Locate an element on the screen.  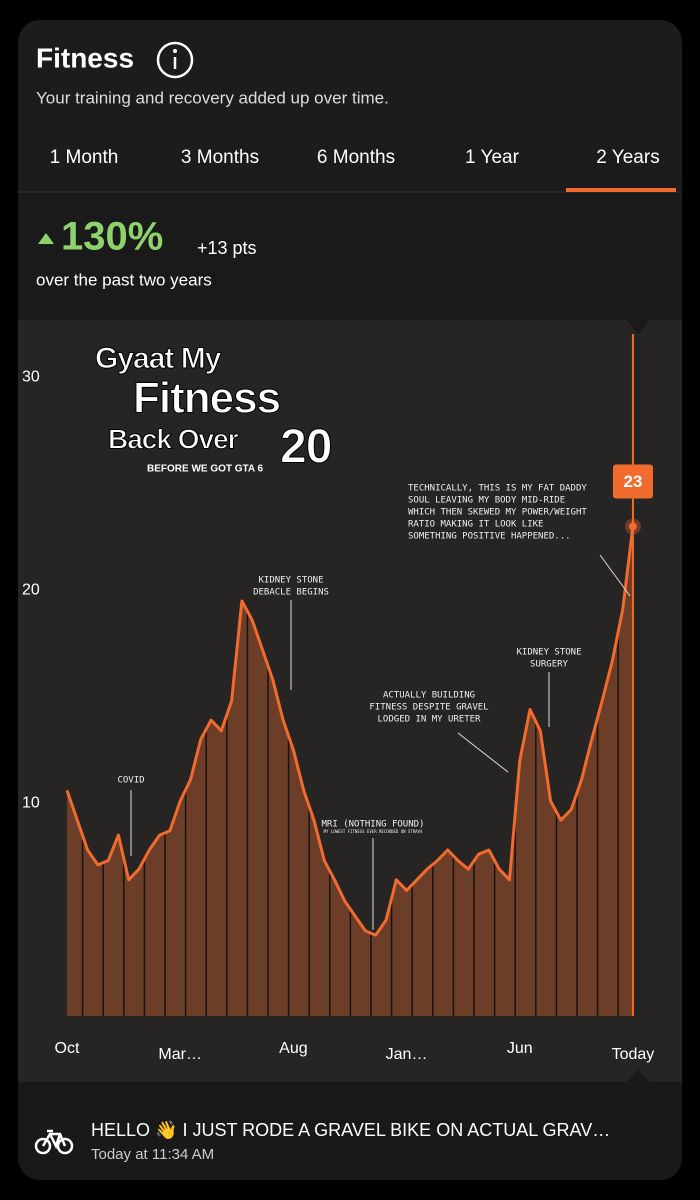
change-points: +13 pts is located at coordinates (227, 248).